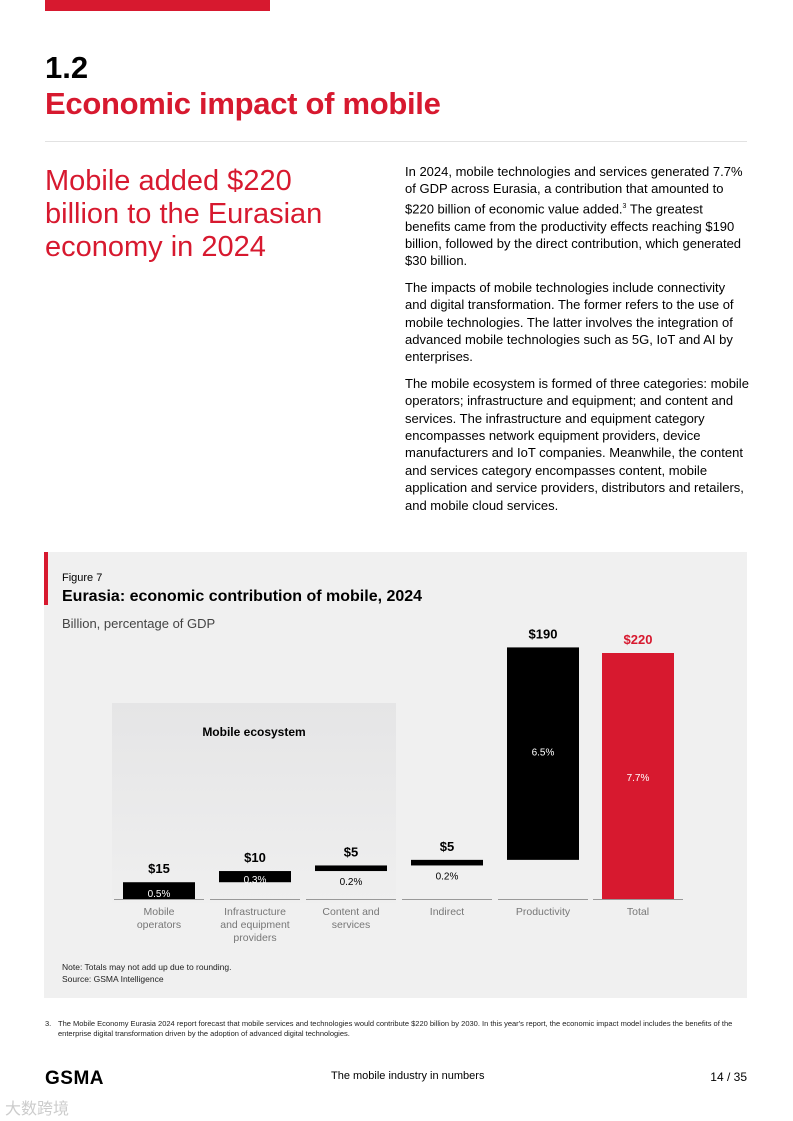 The height and width of the screenshot is (1121, 793). I want to click on figure-source: Source: GSMA Intelligence, so click(113, 979).